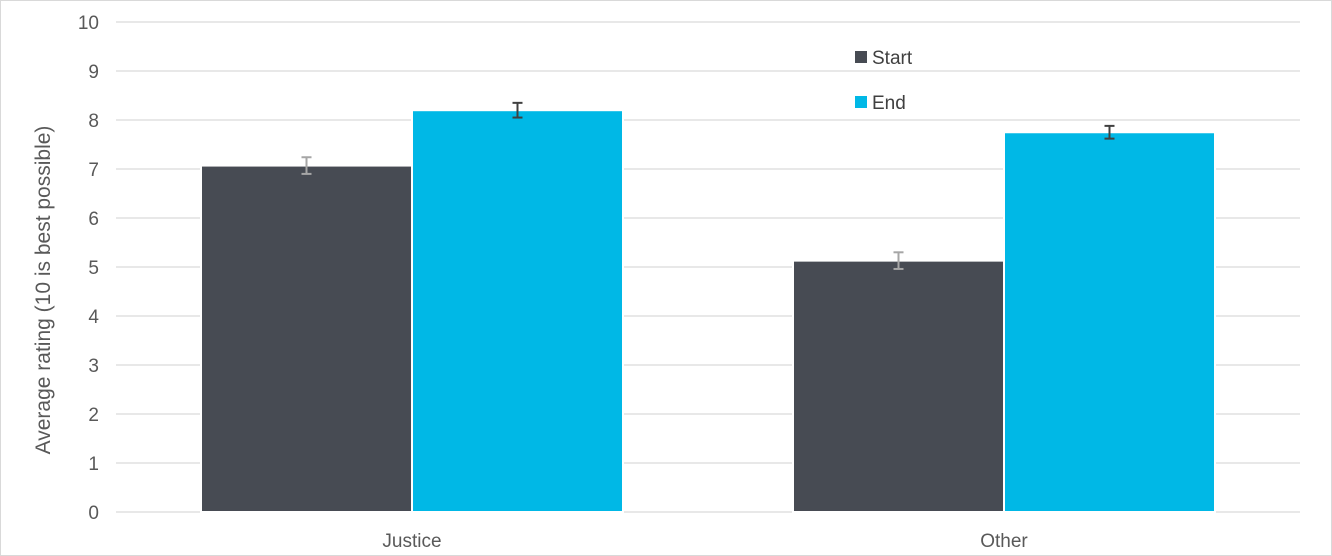 Image resolution: width=1332 pixels, height=556 pixels. Describe the element at coordinates (93, 464) in the screenshot. I see `y-tick-label: 1` at that location.